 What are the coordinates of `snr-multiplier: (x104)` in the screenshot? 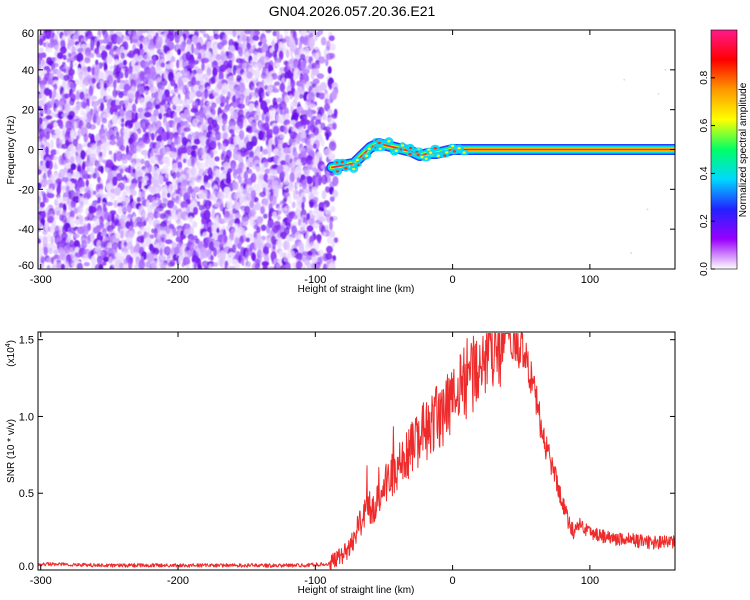 It's located at (11, 353).